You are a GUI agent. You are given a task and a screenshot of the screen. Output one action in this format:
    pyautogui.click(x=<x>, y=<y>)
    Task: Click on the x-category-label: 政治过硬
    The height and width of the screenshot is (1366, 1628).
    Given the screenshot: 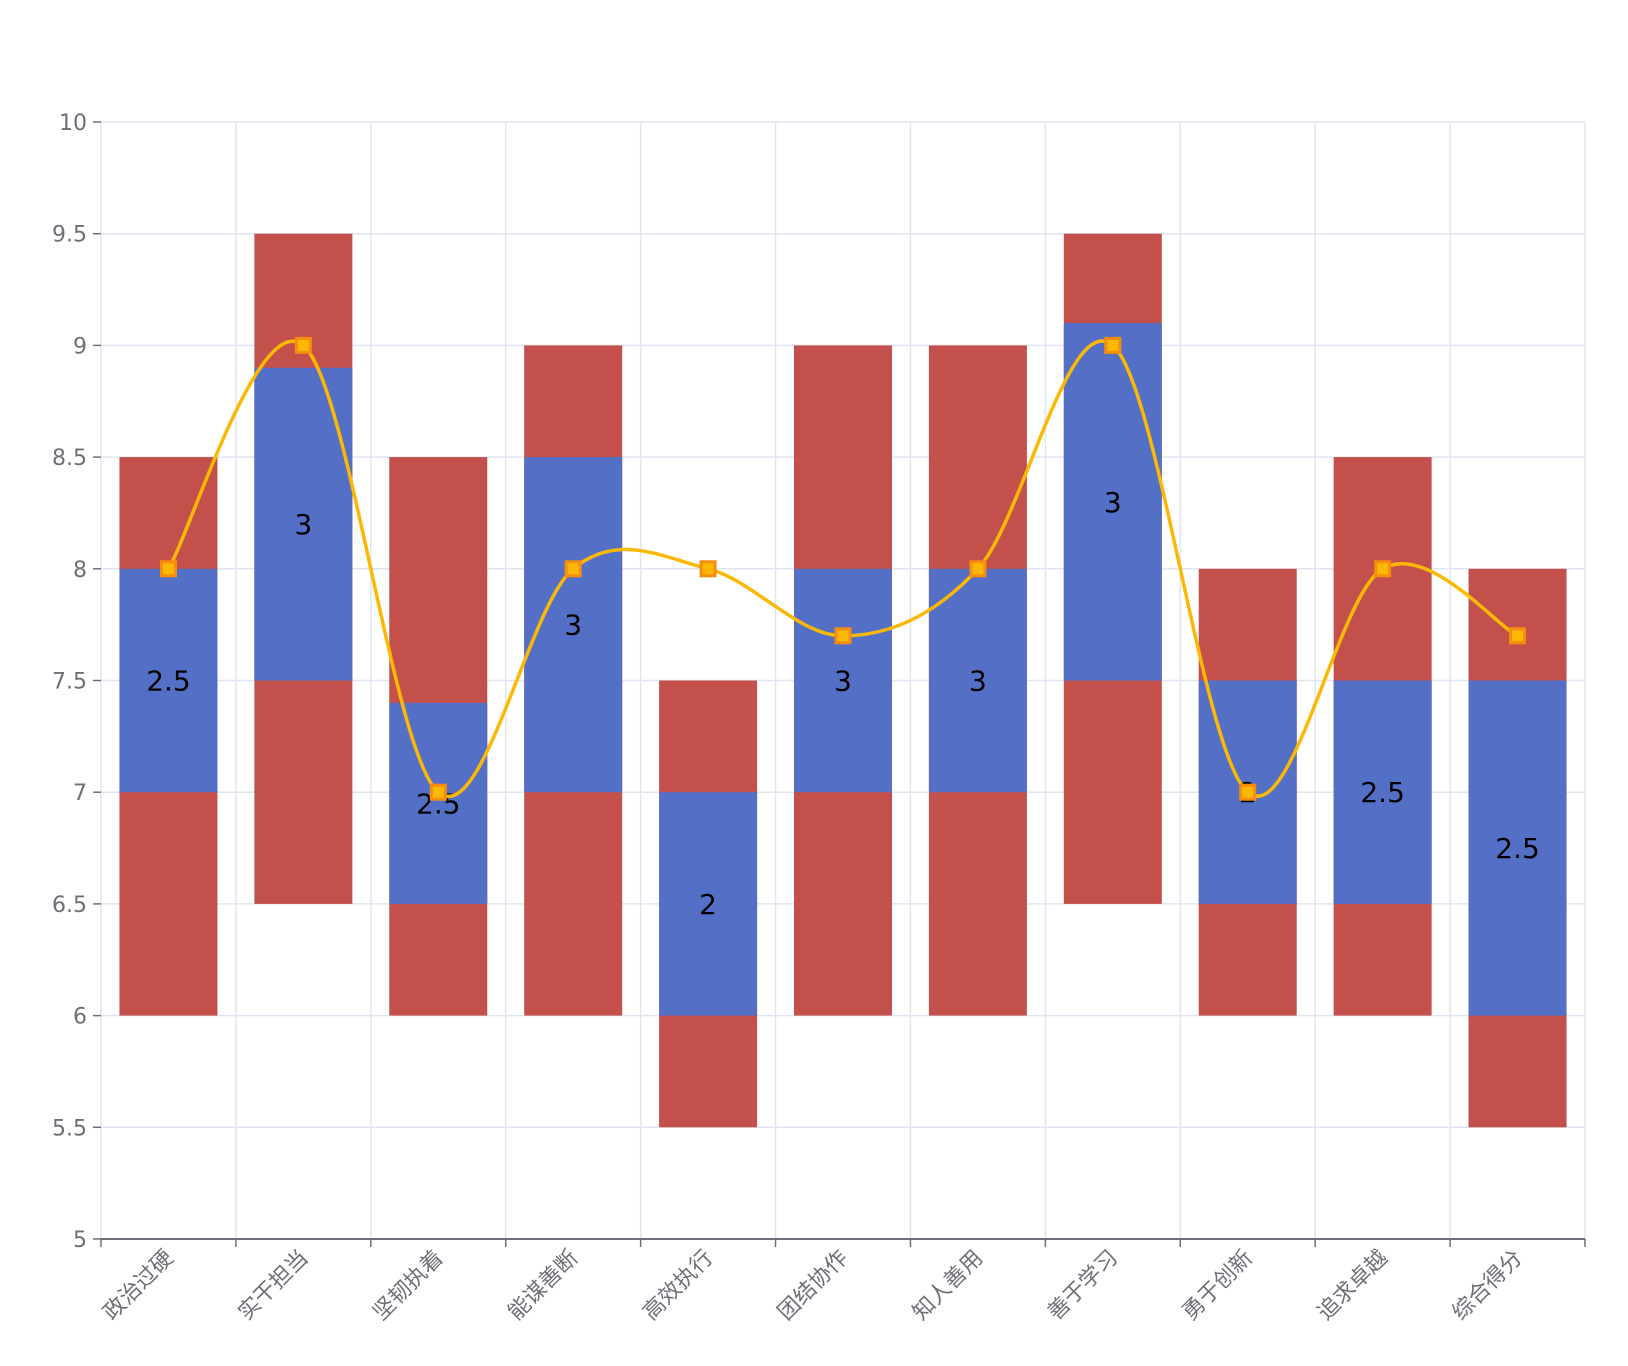 What is the action you would take?
    pyautogui.click(x=139, y=1286)
    